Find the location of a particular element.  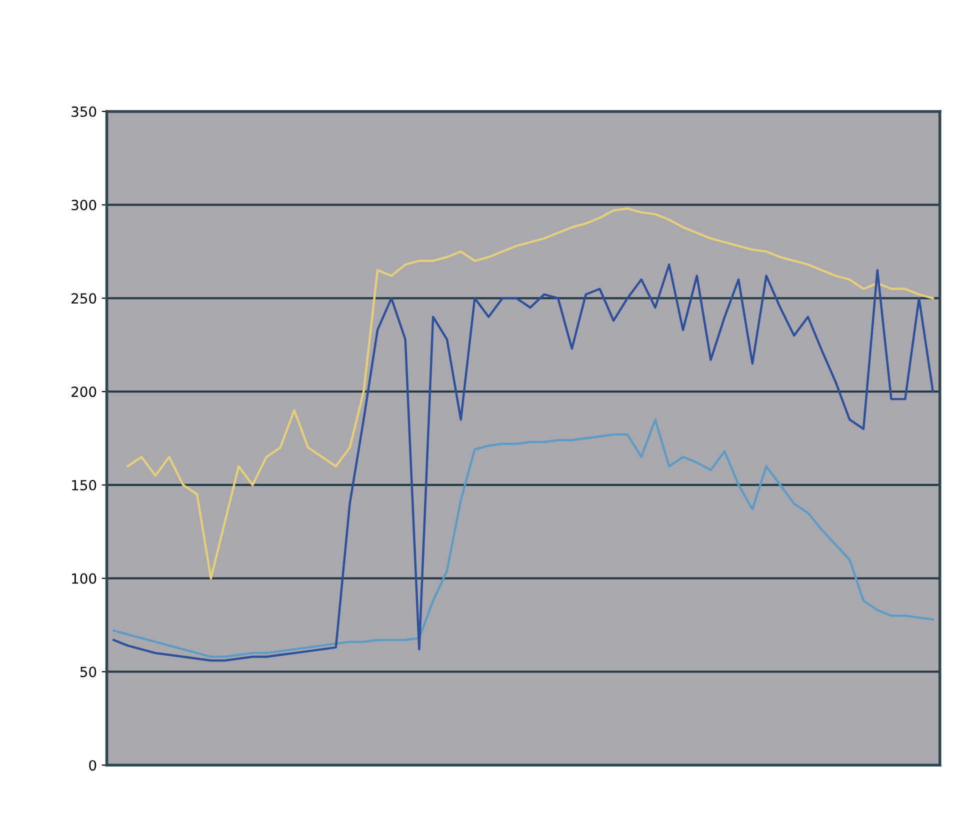

y-tick-label: 150 is located at coordinates (84, 485).